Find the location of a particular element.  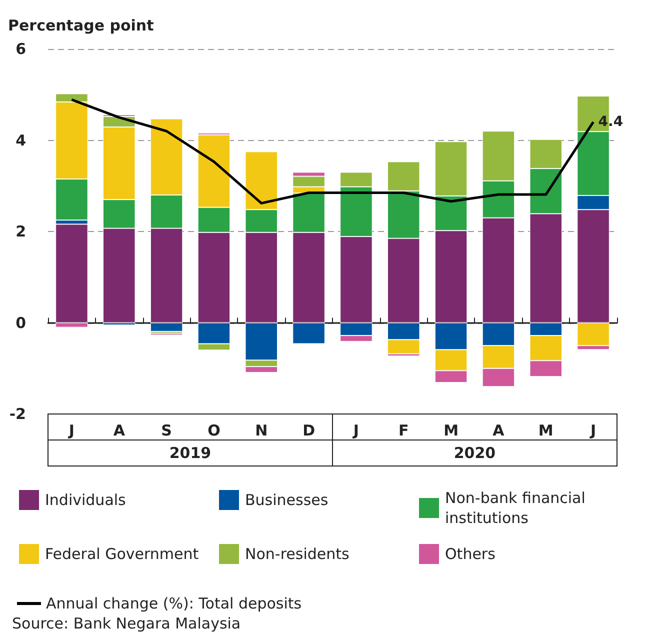

line-series is located at coordinates (332, 151).